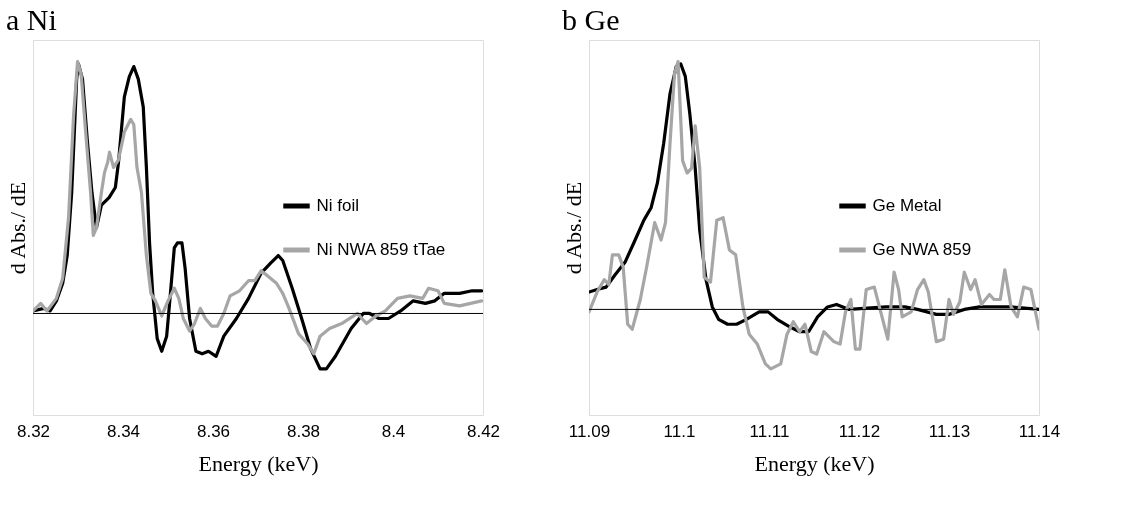 Image resolution: width=1146 pixels, height=516 pixels. Describe the element at coordinates (213, 431) in the screenshot. I see `x-tick-label: 8.36` at that location.